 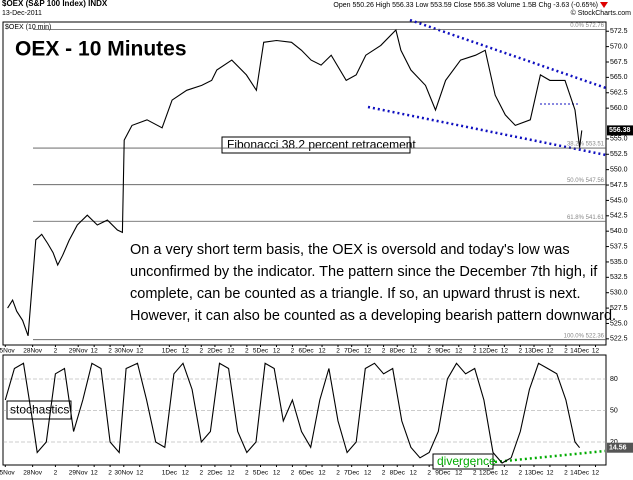 What do you see at coordinates (619, 62) in the screenshot?
I see `y-tick-label: 567.5` at bounding box center [619, 62].